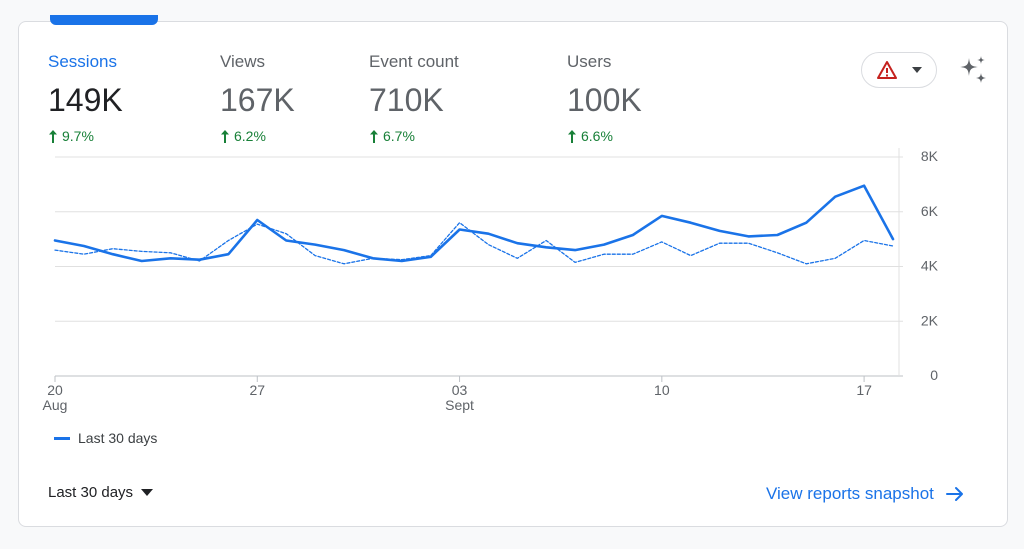  I want to click on anomaly-alert-button, so click(899, 70).